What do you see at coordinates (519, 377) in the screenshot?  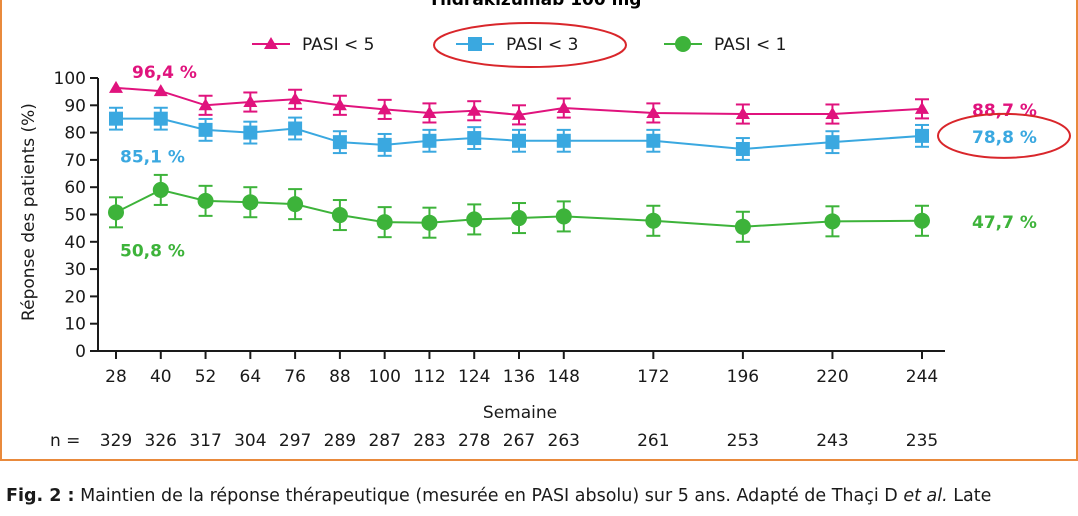 I see `x-tick-label: 136` at bounding box center [519, 377].